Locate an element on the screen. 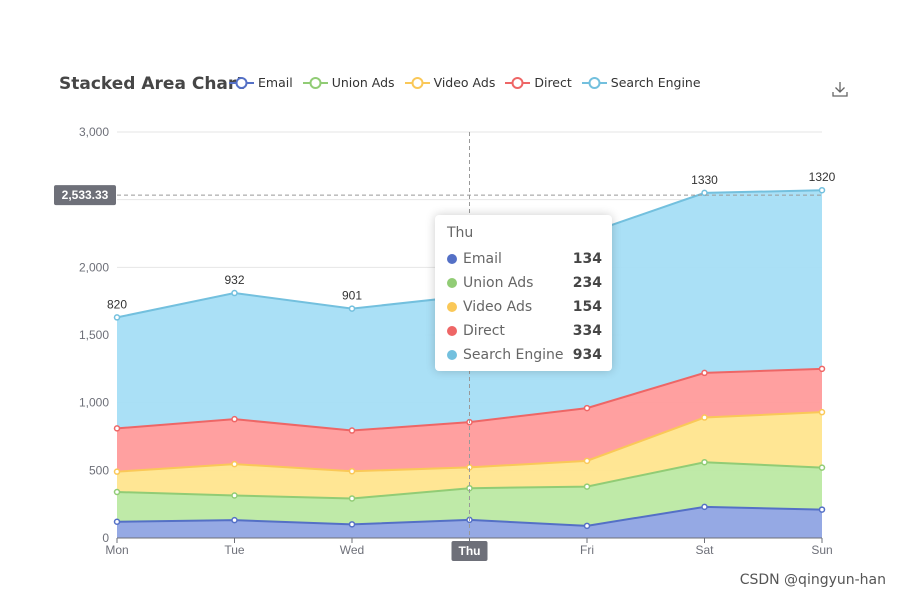 This screenshot has height=604, width=901. tooltip-name: Direct is located at coordinates (484, 331).